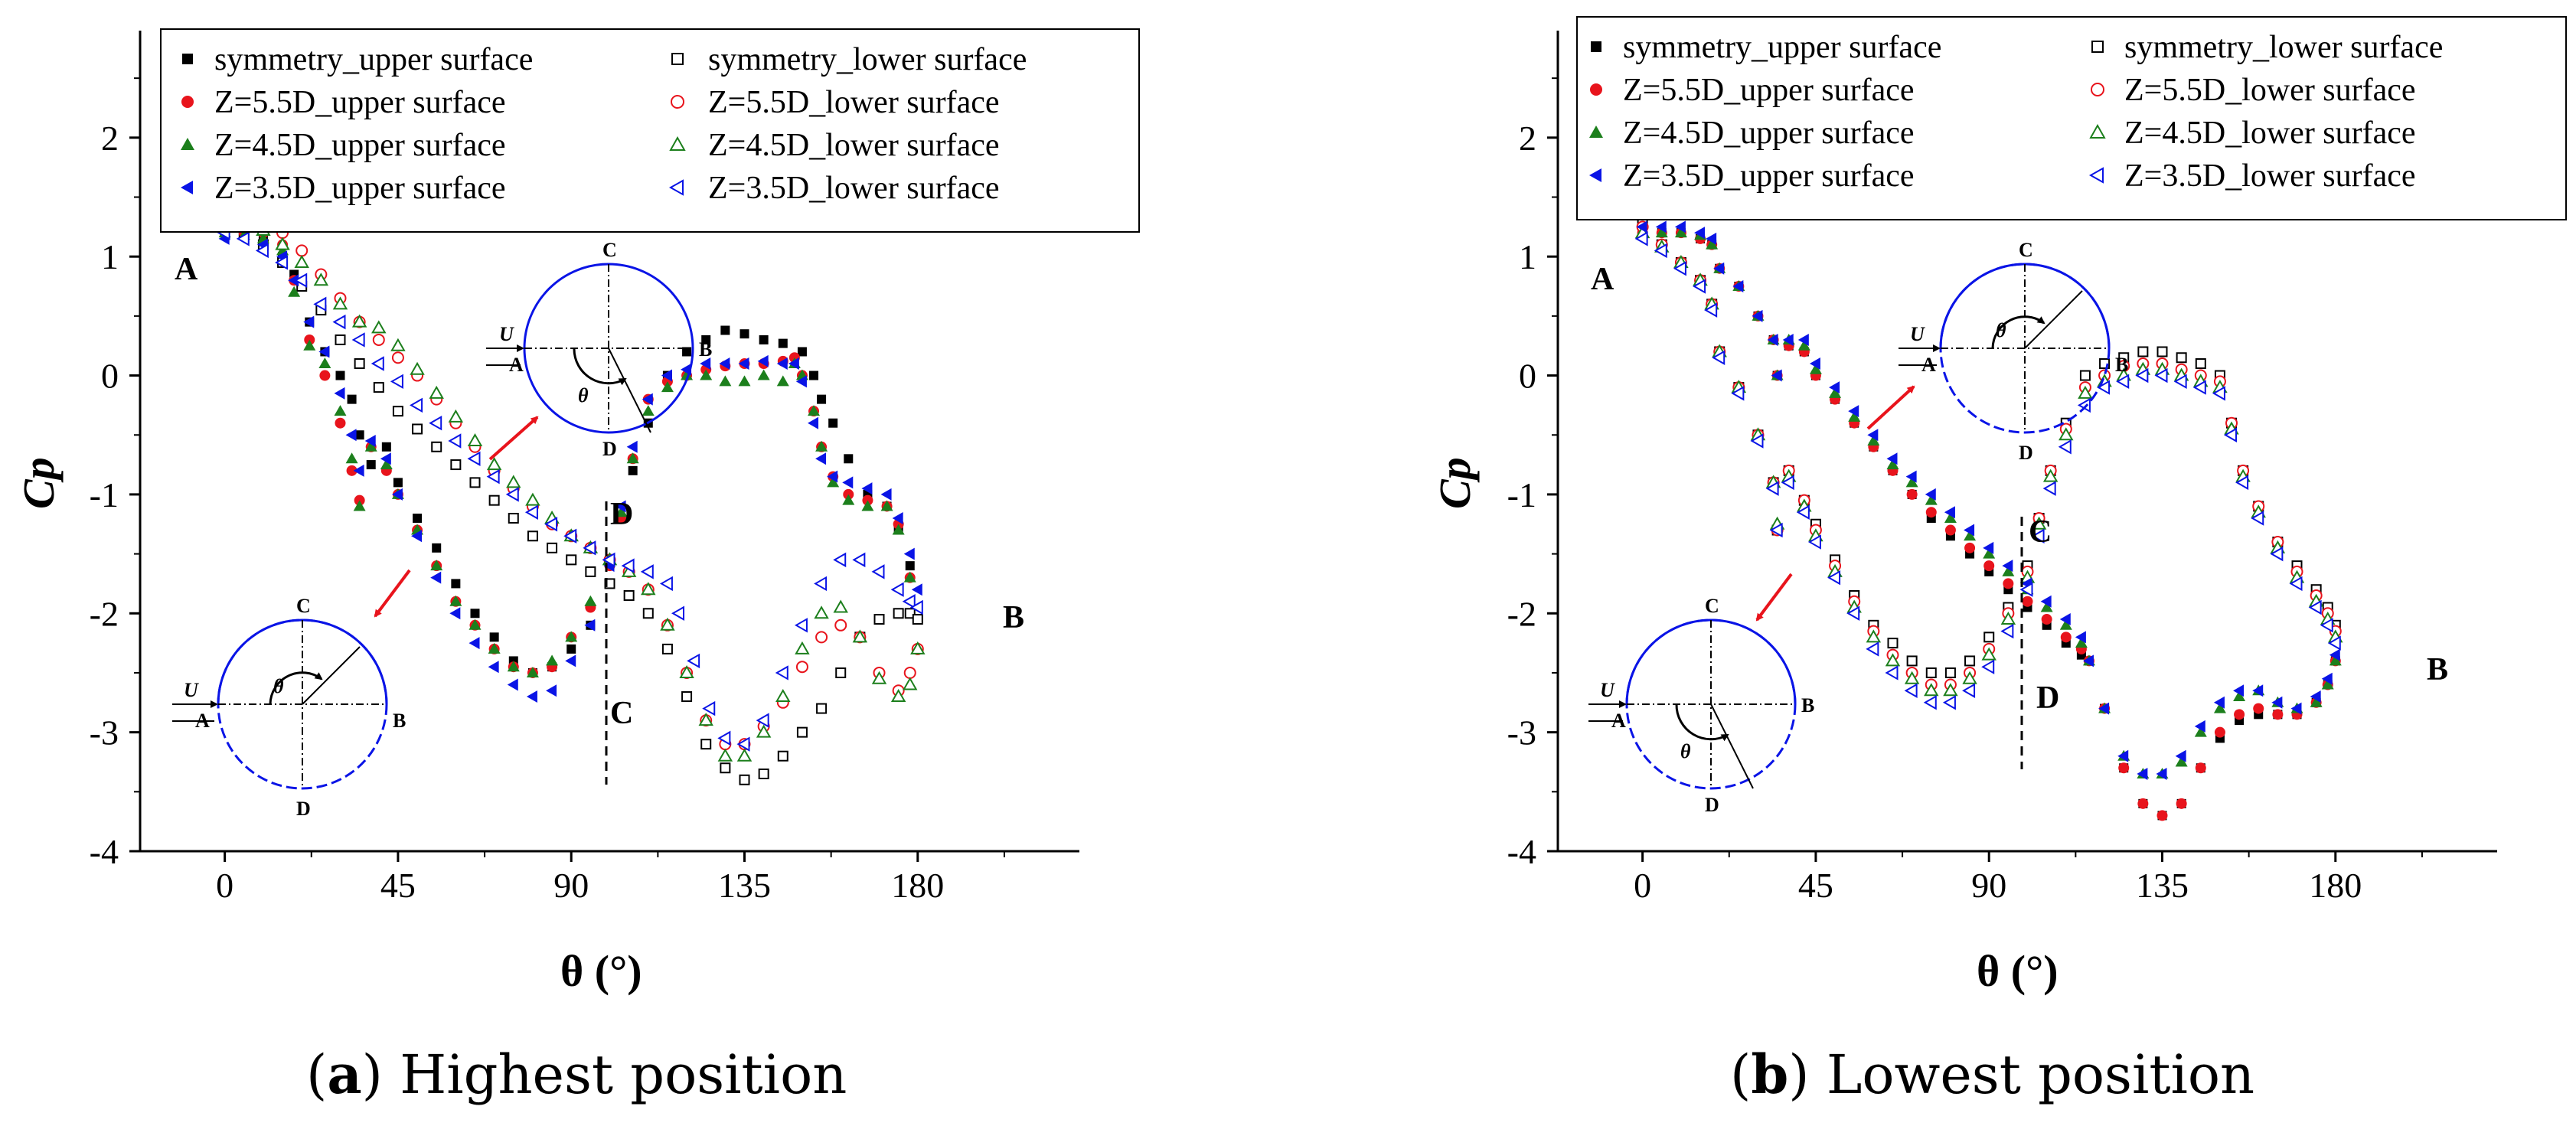 This screenshot has width=2576, height=1126. Describe the element at coordinates (1988, 501) in the screenshot. I see `series-z-3-5d-upper-surface` at that location.